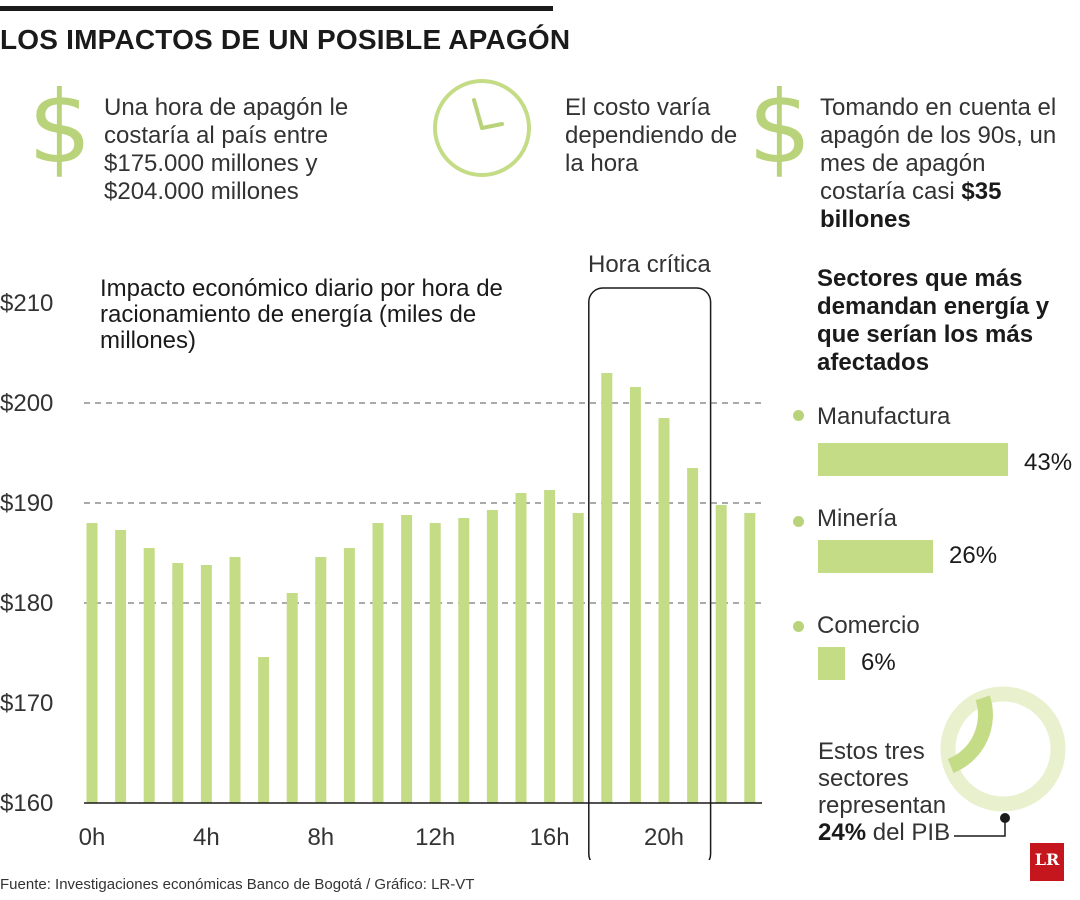 This screenshot has height=900, width=1080. Describe the element at coordinates (435, 663) in the screenshot. I see `bar-12h` at that location.